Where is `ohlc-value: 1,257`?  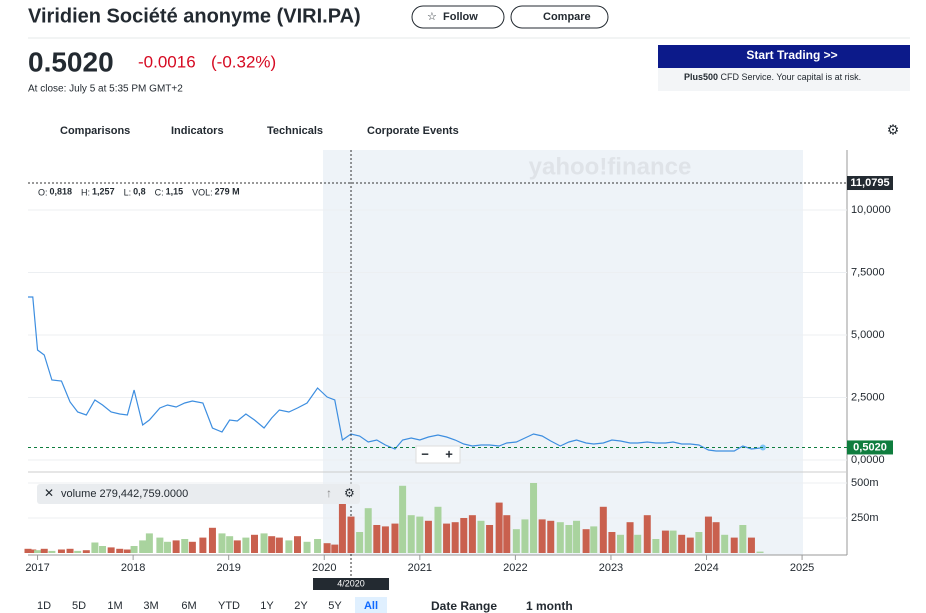 ohlc-value: 1,257 is located at coordinates (103, 191).